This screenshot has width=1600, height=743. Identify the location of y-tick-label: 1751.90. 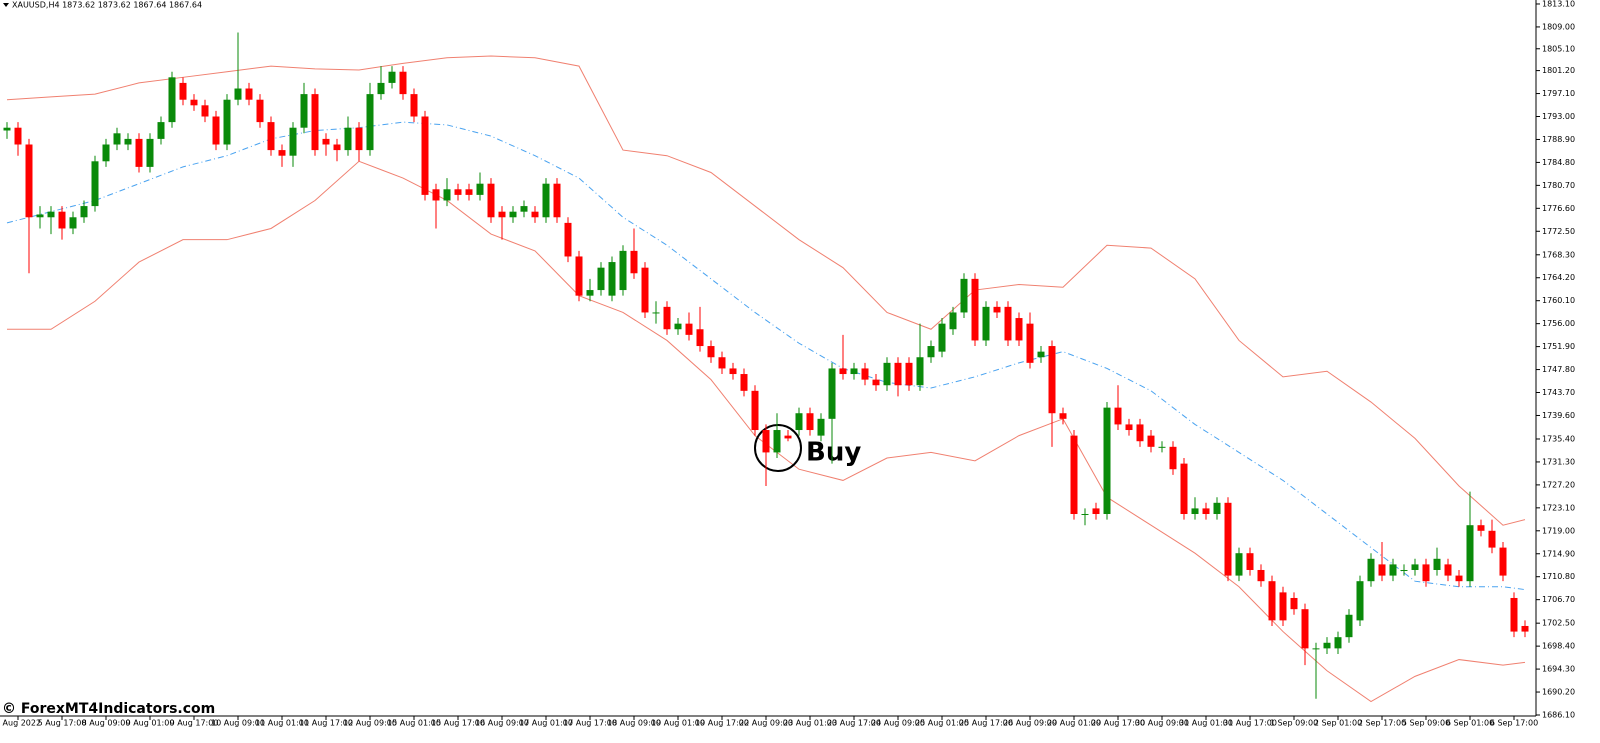
(1558, 346).